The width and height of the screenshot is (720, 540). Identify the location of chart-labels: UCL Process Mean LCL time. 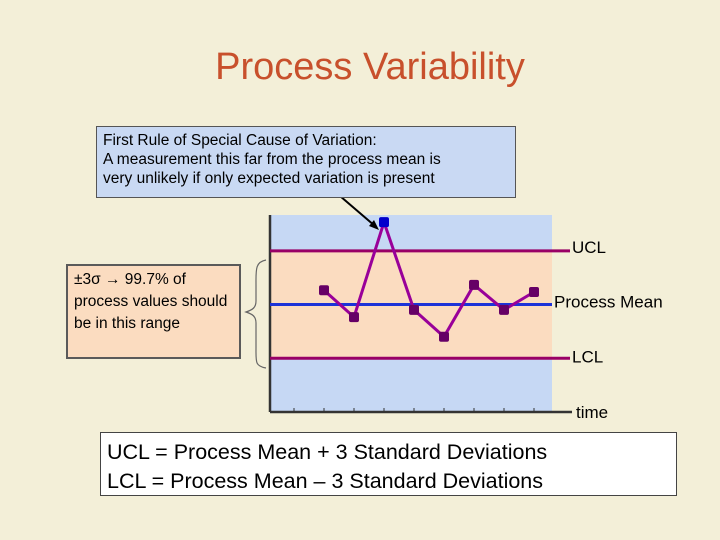
(608, 330).